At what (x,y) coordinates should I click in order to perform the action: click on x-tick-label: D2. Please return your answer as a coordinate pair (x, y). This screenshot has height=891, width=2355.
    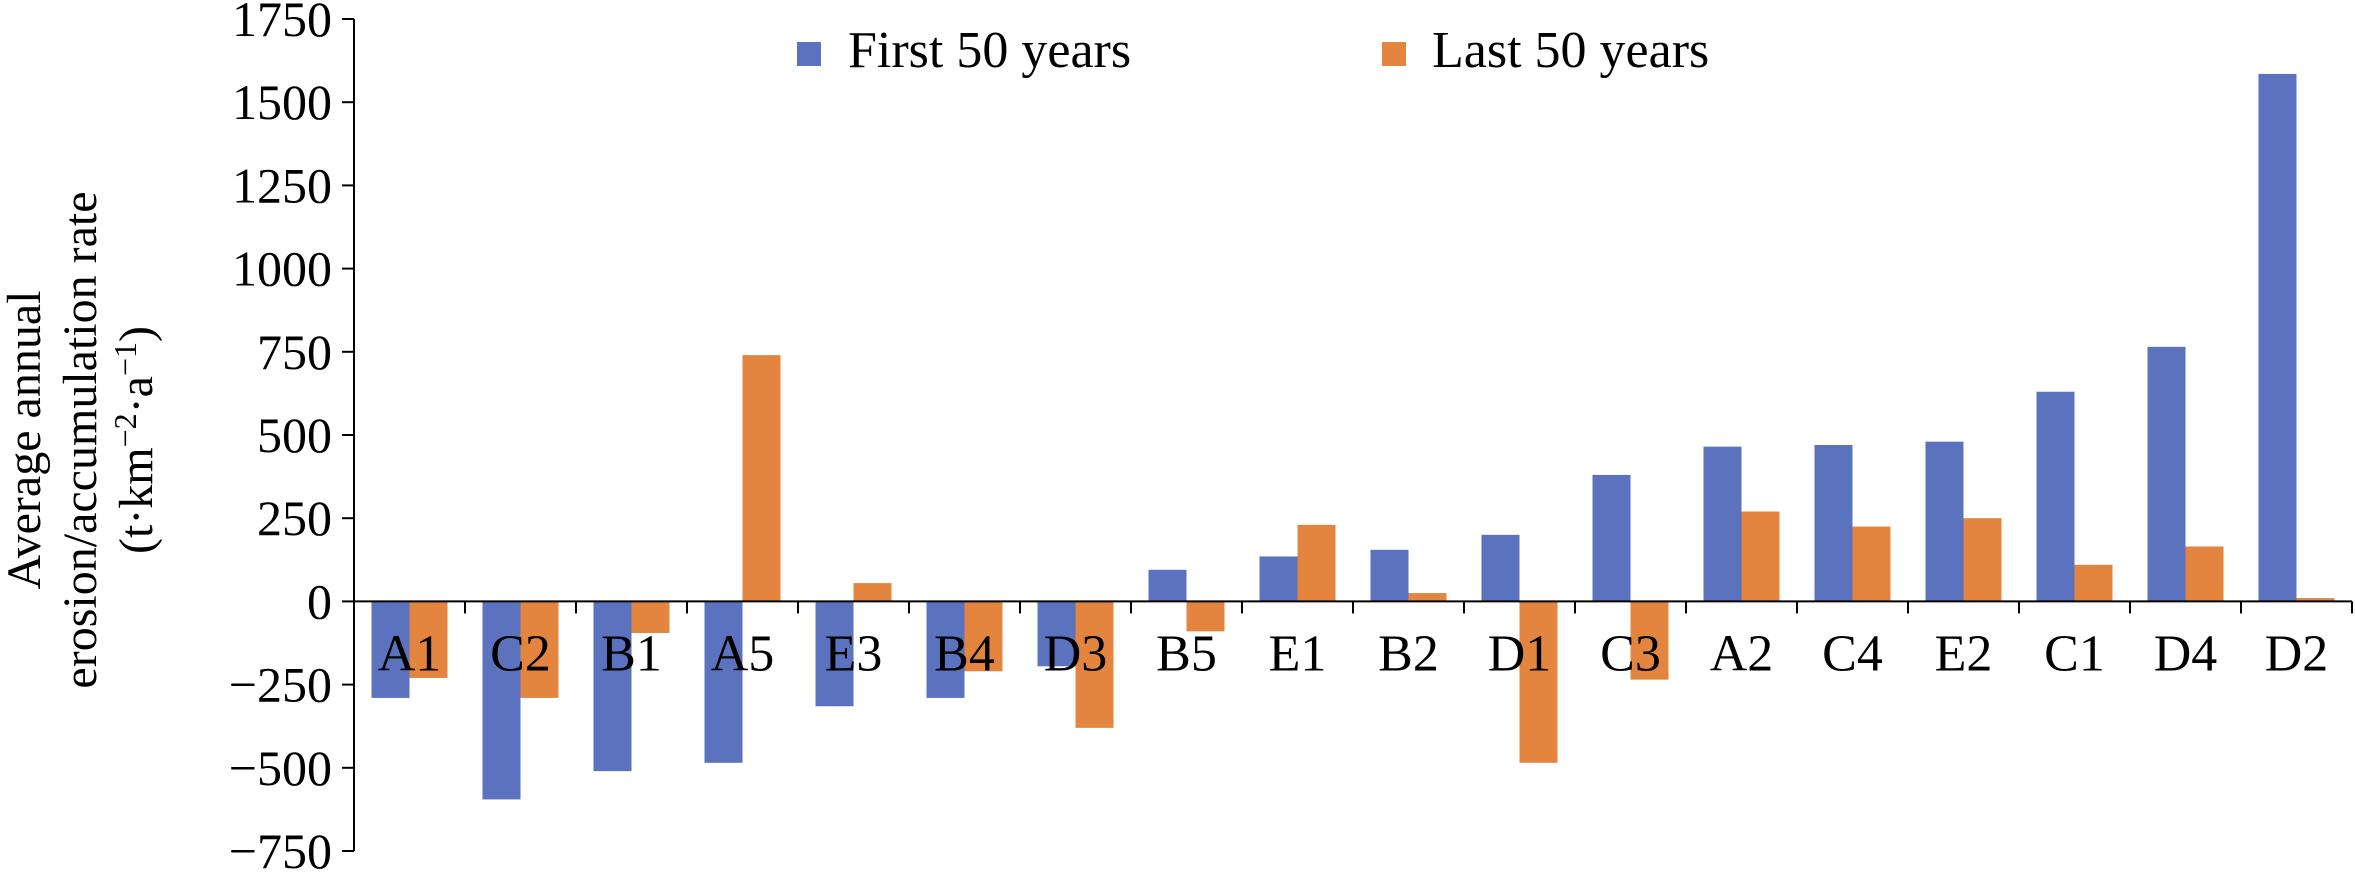
    Looking at the image, I should click on (2297, 653).